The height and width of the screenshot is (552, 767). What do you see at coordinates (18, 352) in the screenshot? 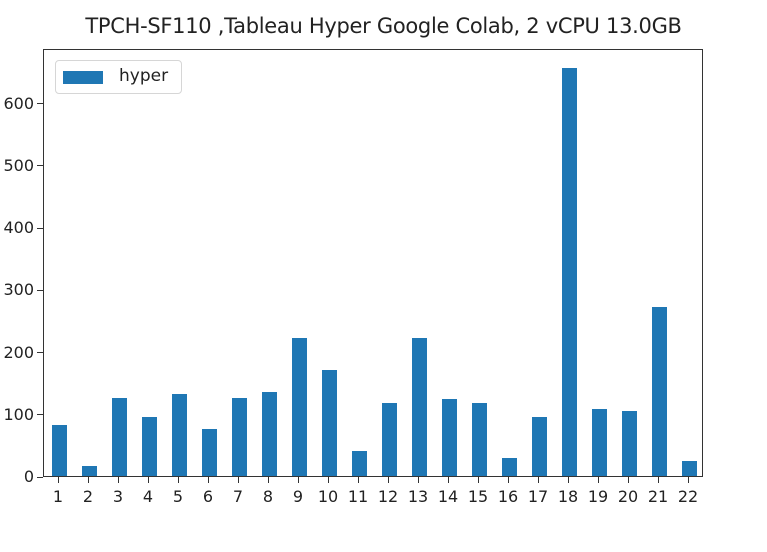
I see `y-tick-label: 200` at bounding box center [18, 352].